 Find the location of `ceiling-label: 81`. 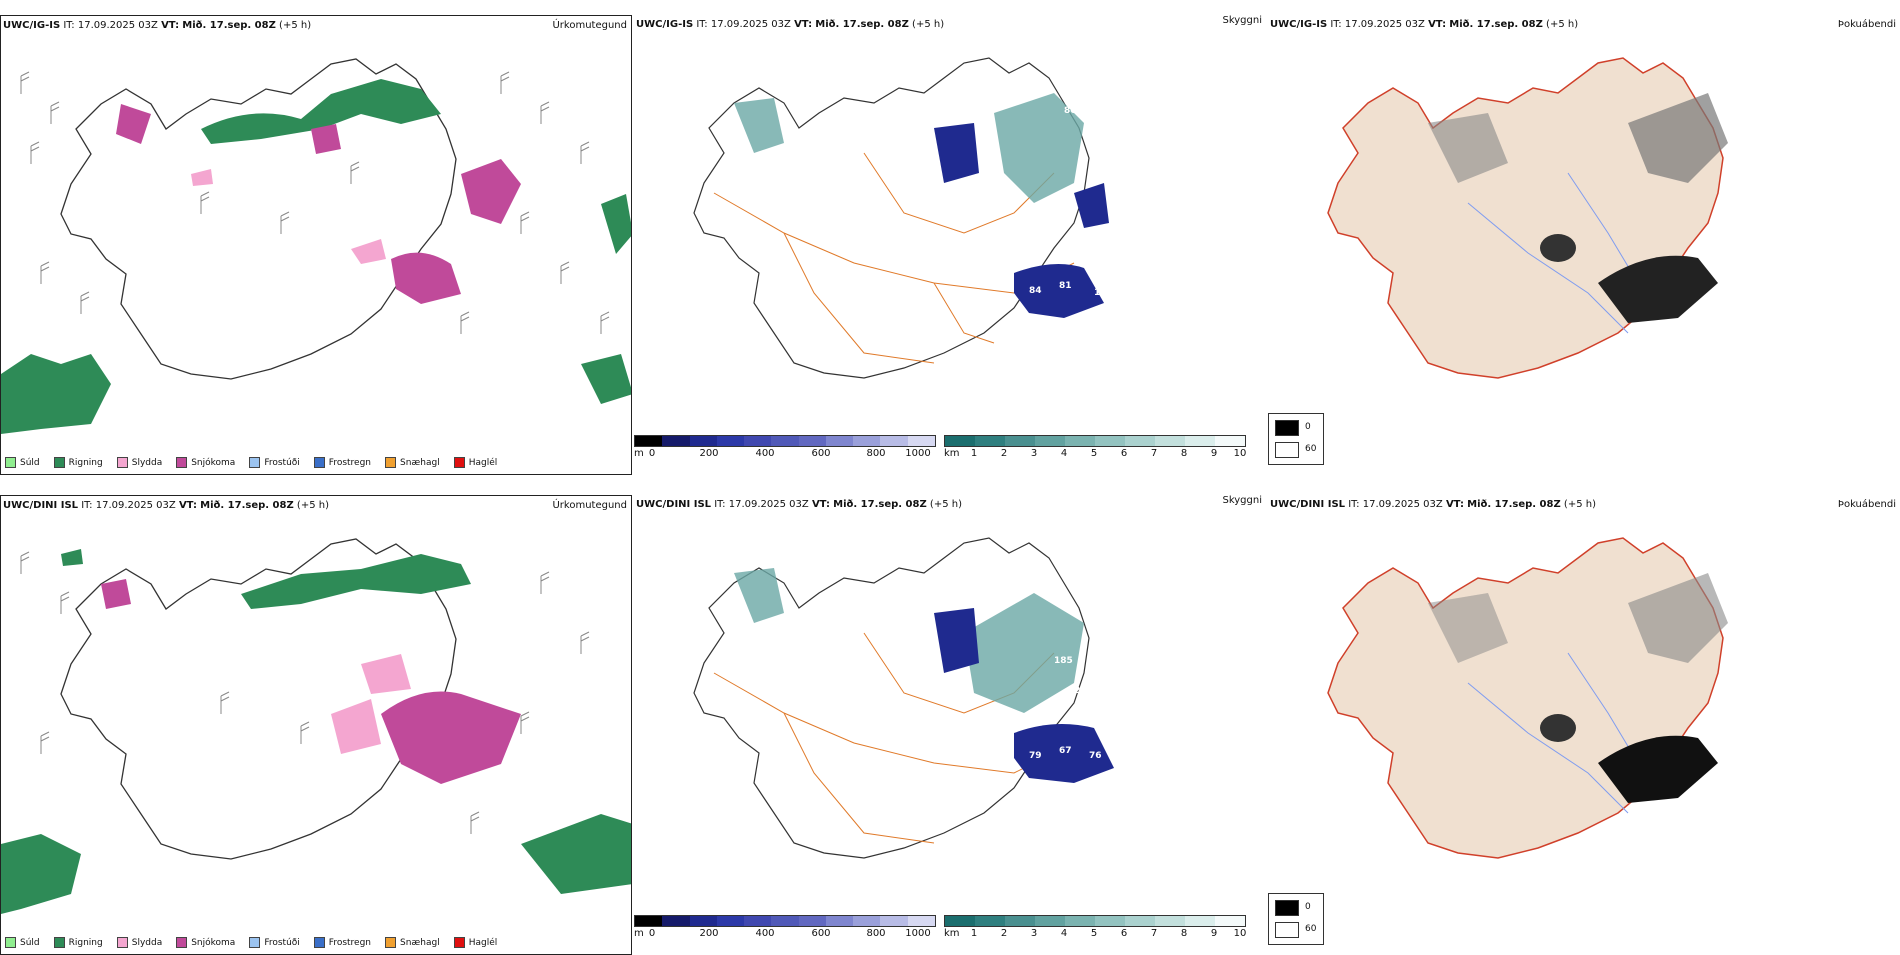

ceiling-label: 81 is located at coordinates (1065, 286).